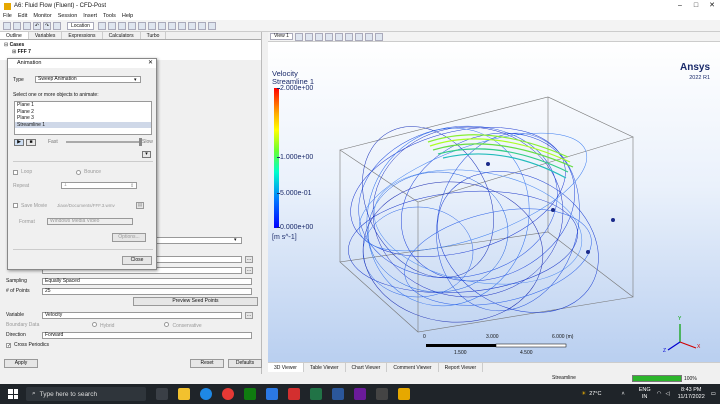 The image size is (720, 404). I want to click on type-select: Sweep Animation, so click(88, 79).